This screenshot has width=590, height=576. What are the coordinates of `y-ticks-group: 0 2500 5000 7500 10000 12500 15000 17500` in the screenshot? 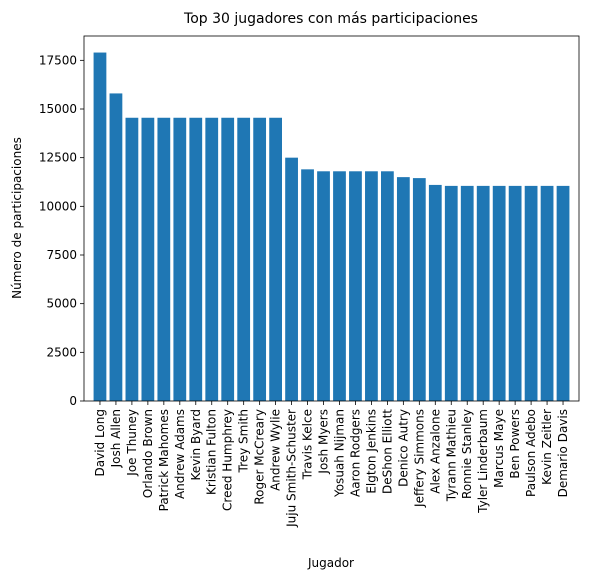 It's located at (61, 230).